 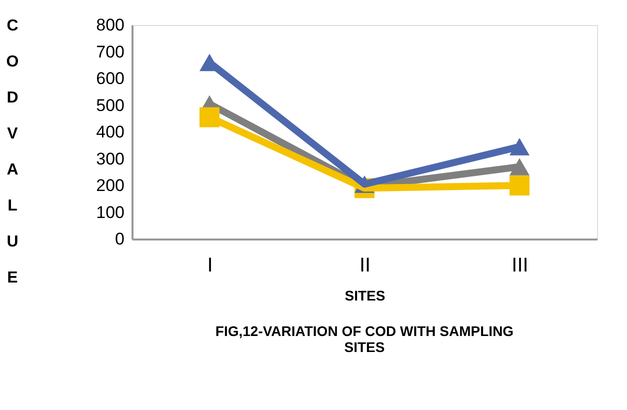 I want to click on x-axis-title: SITES, so click(x=365, y=296).